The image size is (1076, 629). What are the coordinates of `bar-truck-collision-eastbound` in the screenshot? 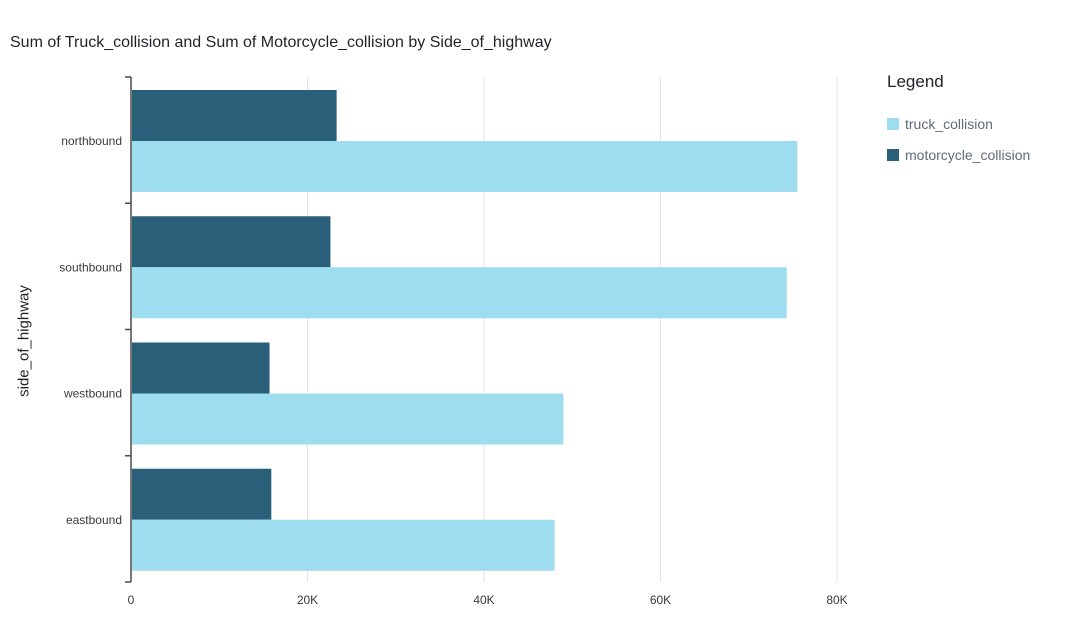 It's located at (343, 545).